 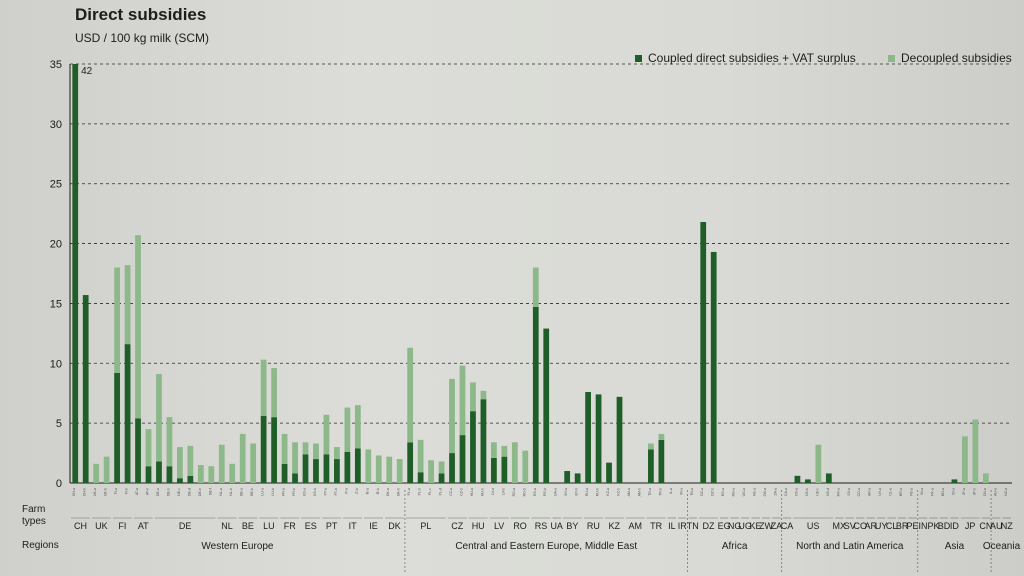 What do you see at coordinates (336, 491) in the screenshot?
I see `farm-type-label: PT-b` at bounding box center [336, 491].